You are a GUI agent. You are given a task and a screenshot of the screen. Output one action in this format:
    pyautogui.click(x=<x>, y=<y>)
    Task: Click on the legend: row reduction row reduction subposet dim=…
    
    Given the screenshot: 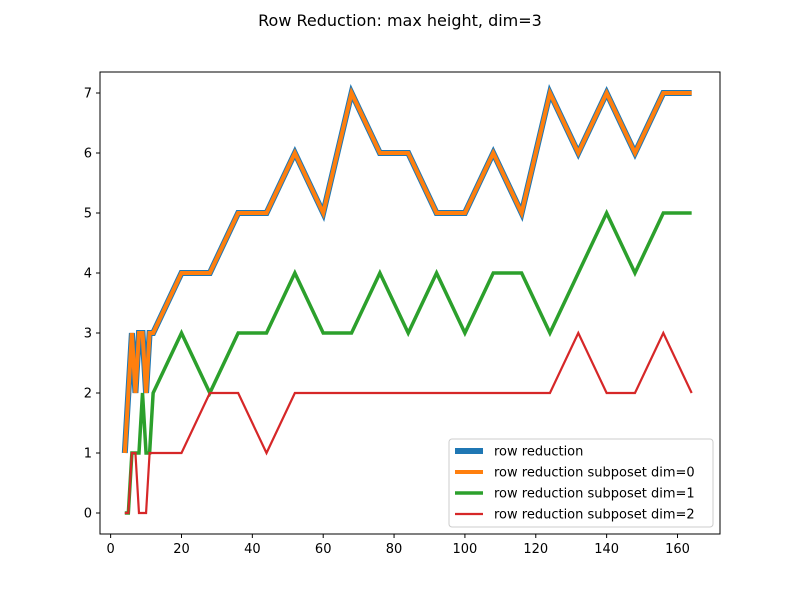 What is the action you would take?
    pyautogui.click(x=581, y=483)
    